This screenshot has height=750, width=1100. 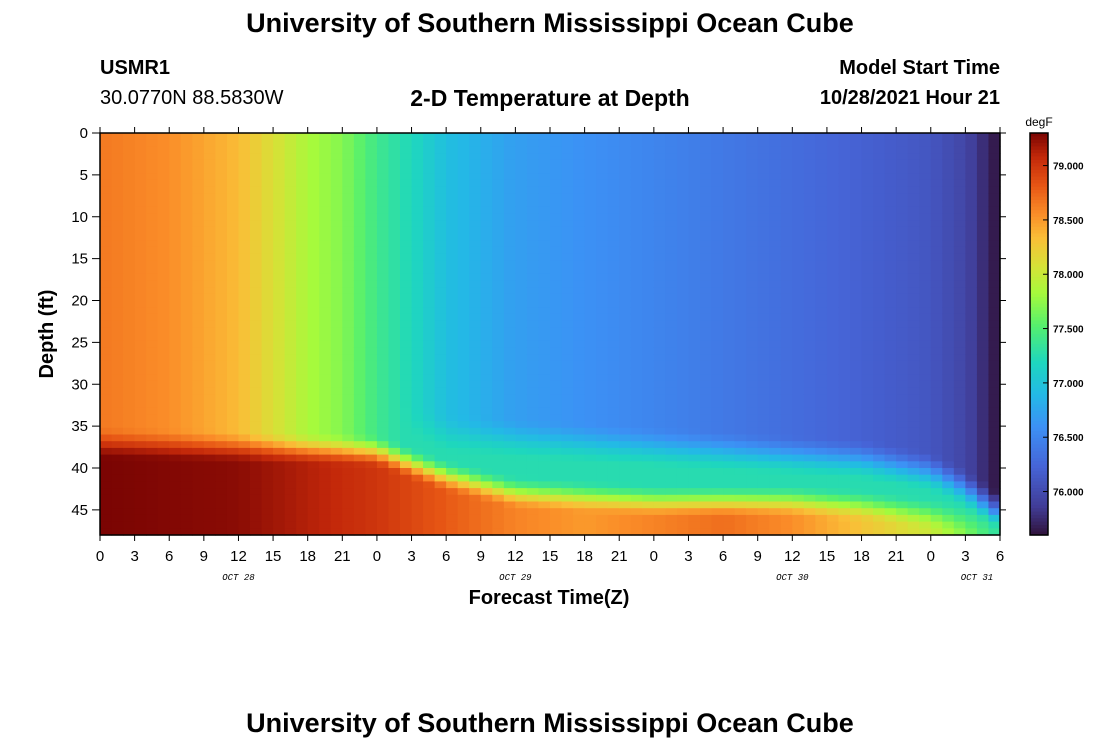 I want to click on model-start-value: 10/28/2021 Hour 21, so click(x=909, y=98).